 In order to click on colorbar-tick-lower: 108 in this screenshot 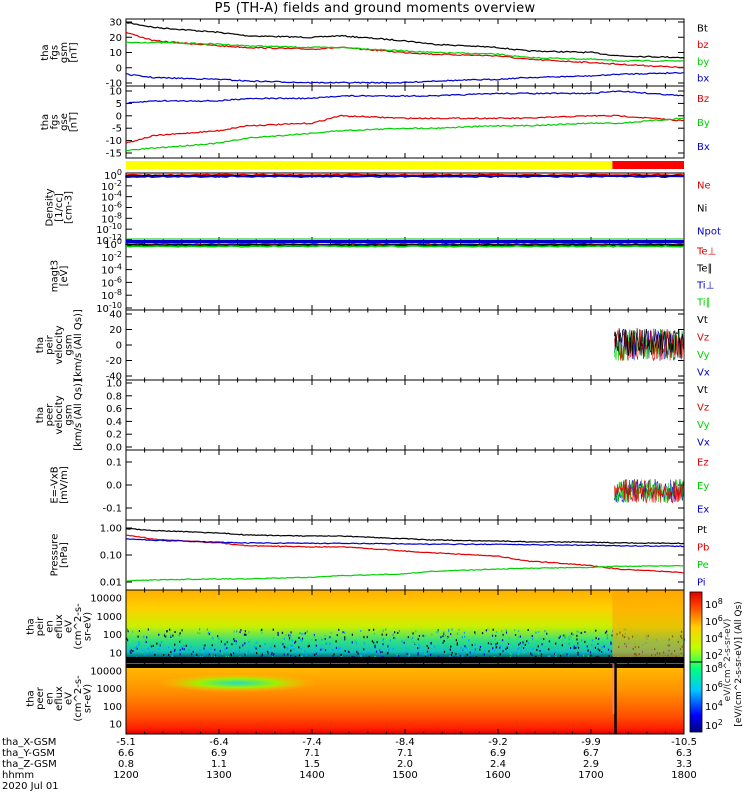, I will do `click(714, 668)`.